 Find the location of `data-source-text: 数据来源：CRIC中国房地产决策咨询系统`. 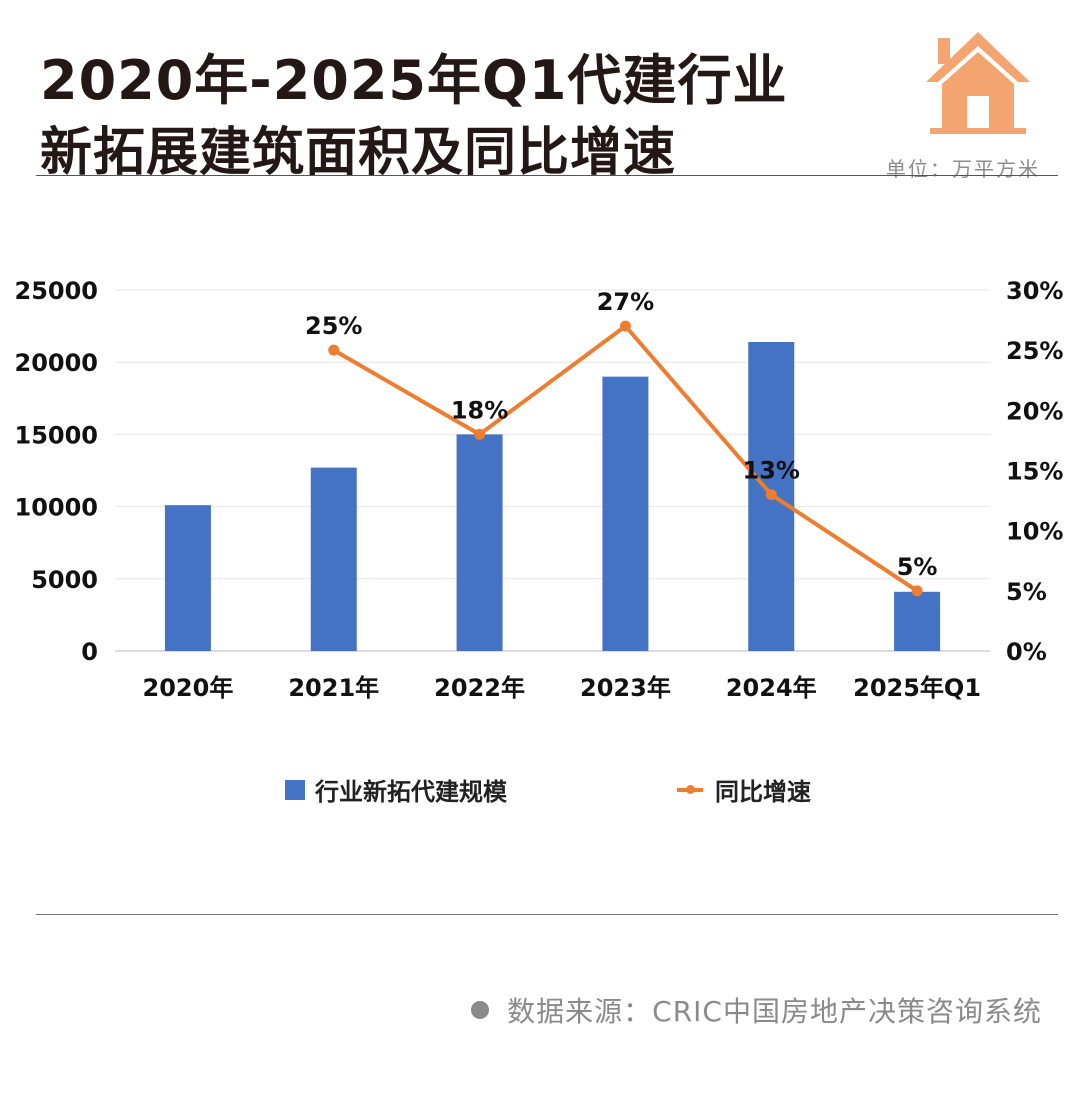

data-source-text: 数据来源：CRIC中国房地产决策咨询系统 is located at coordinates (774, 1011).